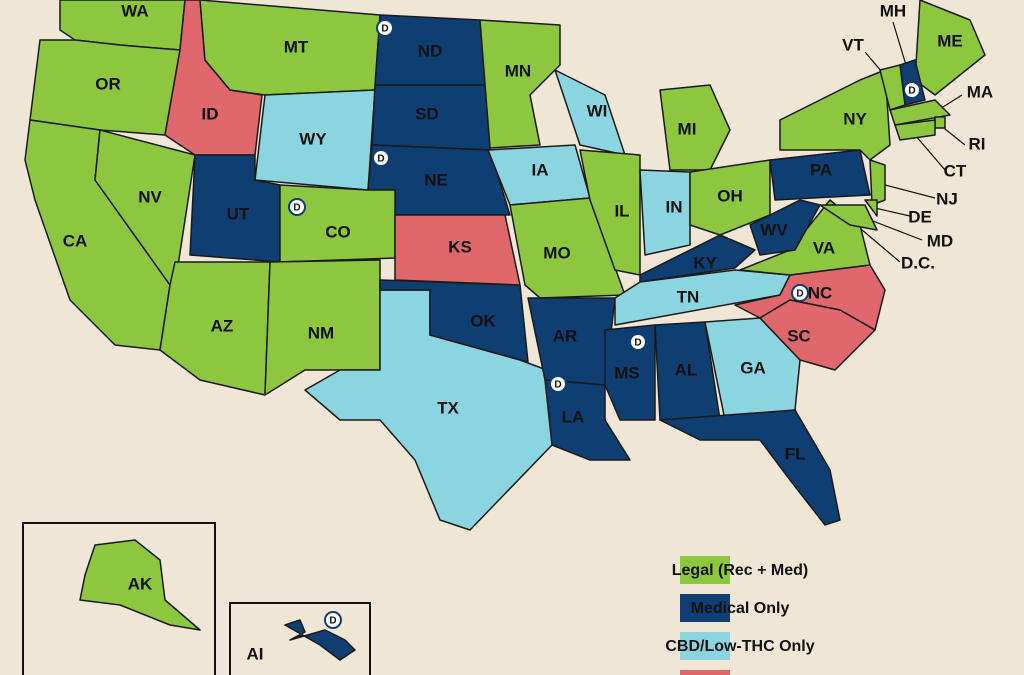 The width and height of the screenshot is (1024, 675). Describe the element at coordinates (540, 169) in the screenshot. I see `state-label: IA` at that location.